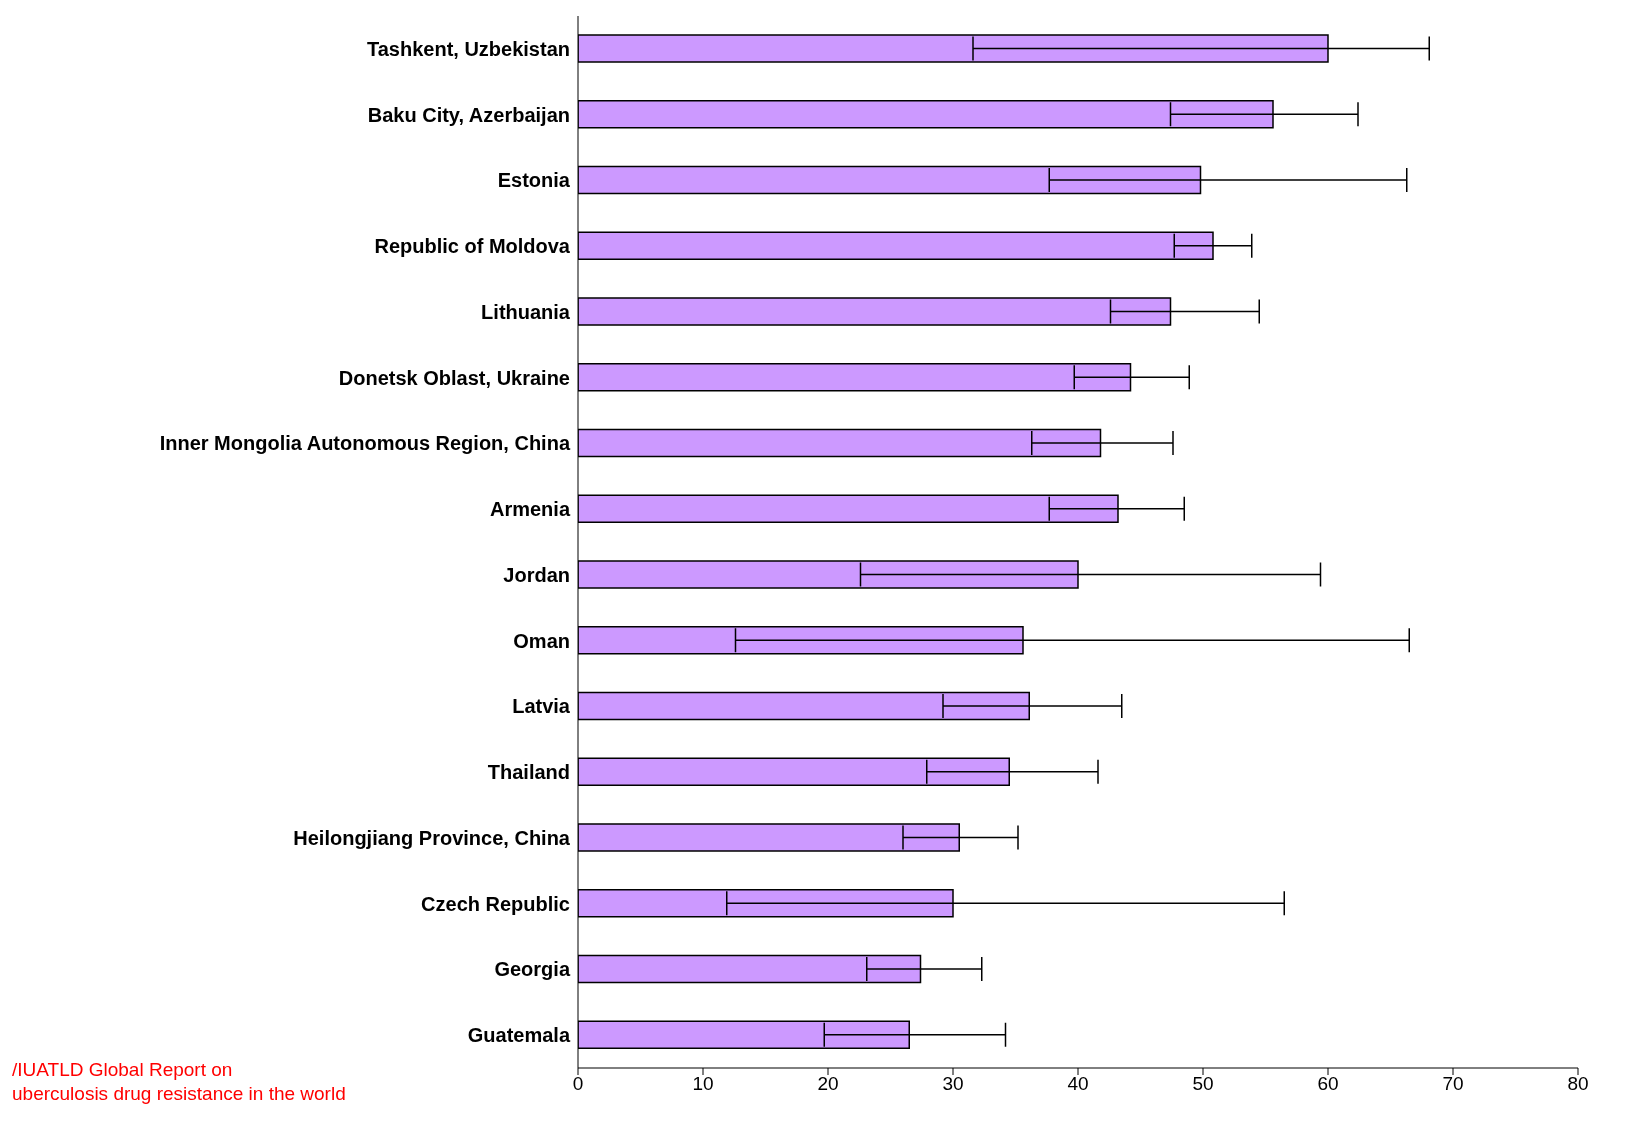 This screenshot has height=1131, width=1631. What do you see at coordinates (532, 969) in the screenshot?
I see `y-tick-label: Georgia` at bounding box center [532, 969].